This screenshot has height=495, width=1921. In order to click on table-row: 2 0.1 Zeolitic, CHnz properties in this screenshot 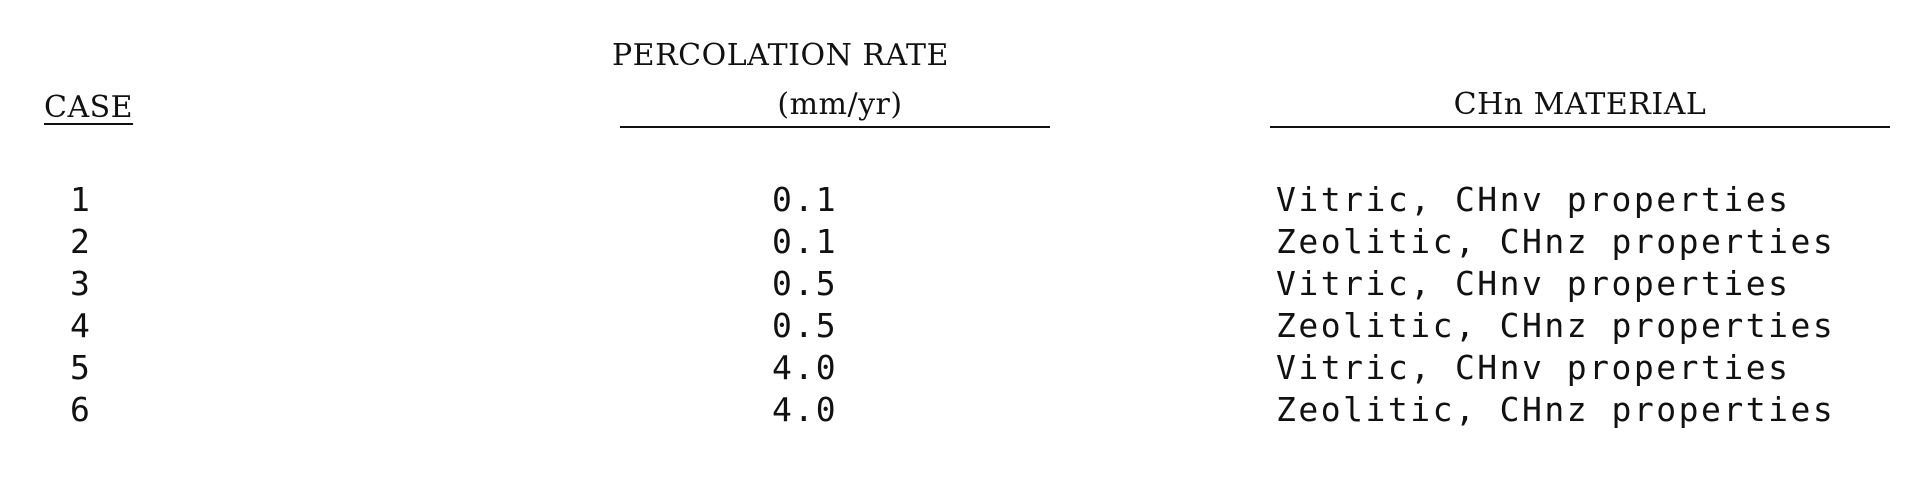, I will do `click(960, 243)`.